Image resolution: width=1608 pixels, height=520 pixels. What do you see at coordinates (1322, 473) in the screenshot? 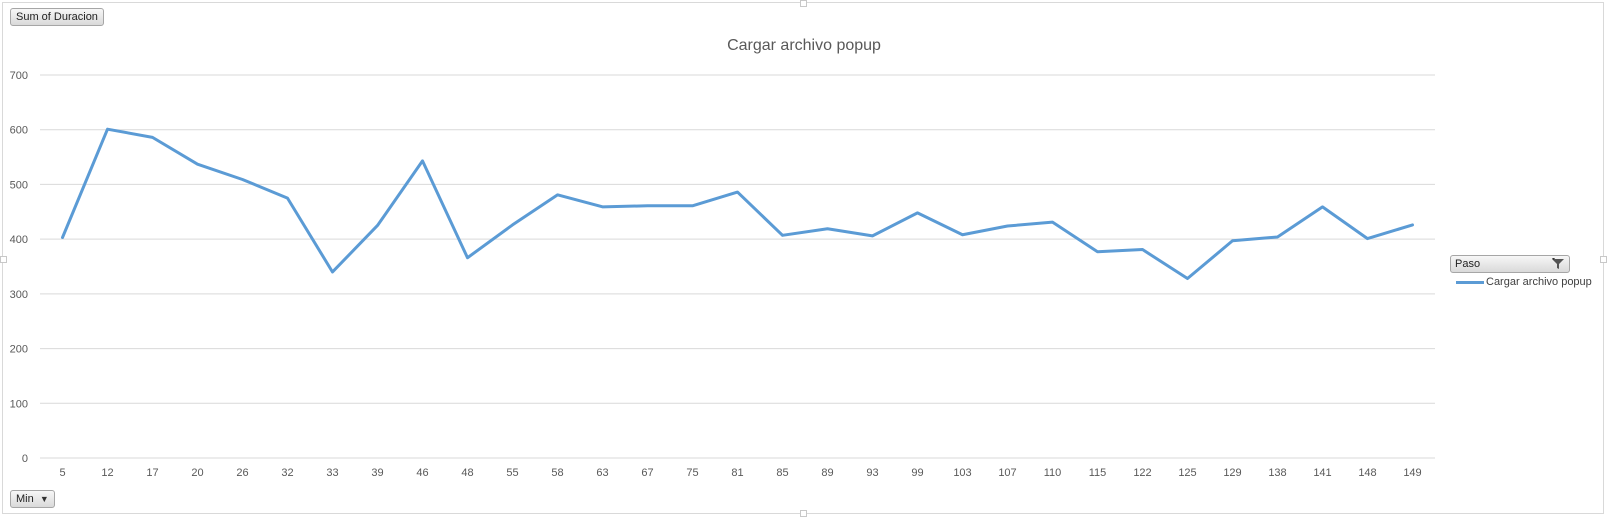
I see `x-tick-label: 141` at bounding box center [1322, 473].